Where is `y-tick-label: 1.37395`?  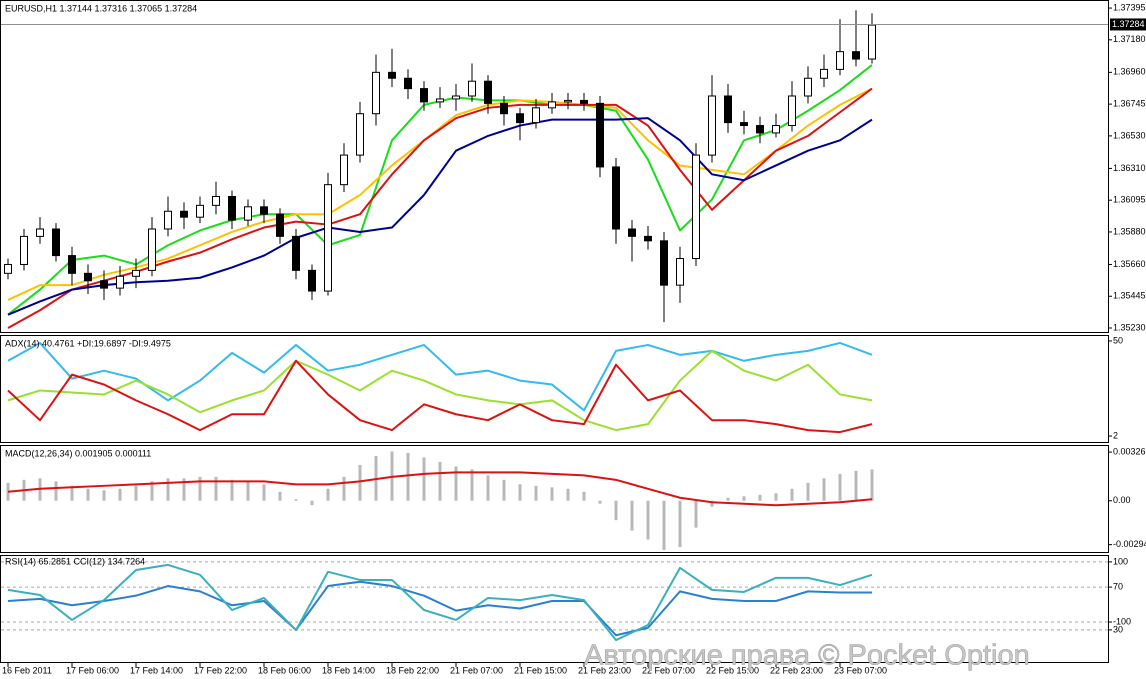 y-tick-label: 1.37395 is located at coordinates (1129, 7).